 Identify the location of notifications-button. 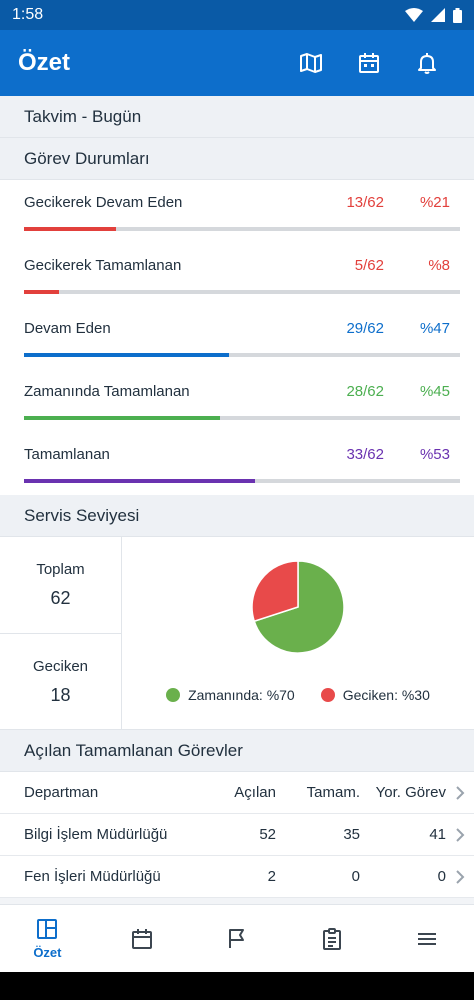
(427, 63).